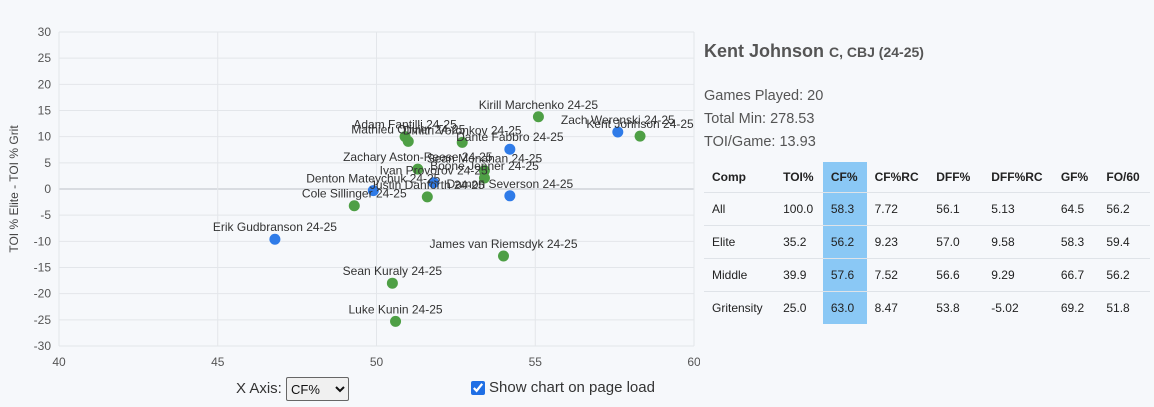 This screenshot has width=1154, height=407. I want to click on cell-dff: 56.1, so click(956, 209).